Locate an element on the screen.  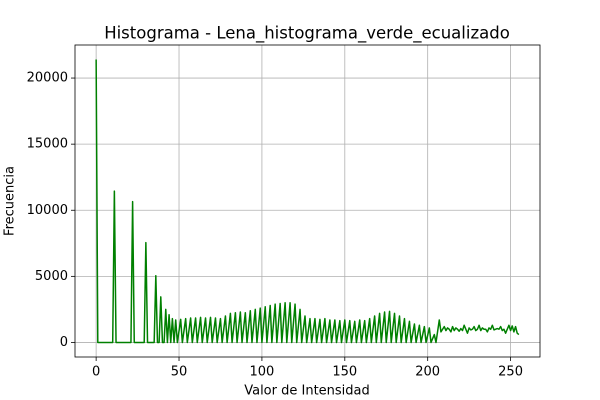
y-tick-label: 0 is located at coordinates (64, 342).